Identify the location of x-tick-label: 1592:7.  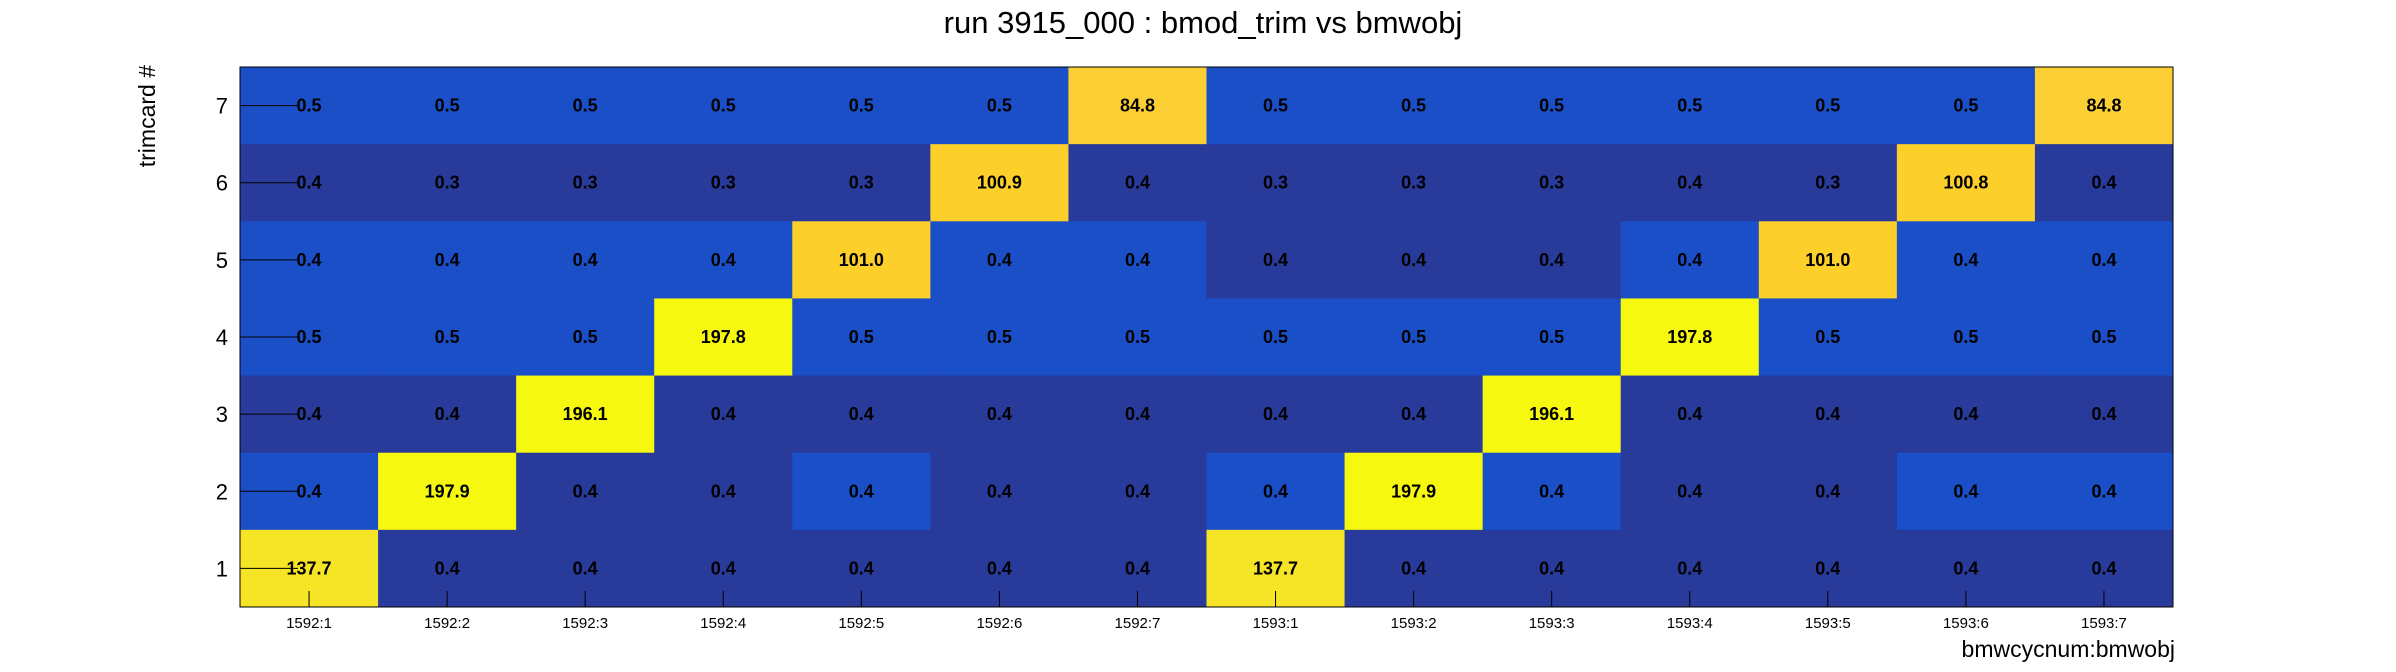
(1138, 623).